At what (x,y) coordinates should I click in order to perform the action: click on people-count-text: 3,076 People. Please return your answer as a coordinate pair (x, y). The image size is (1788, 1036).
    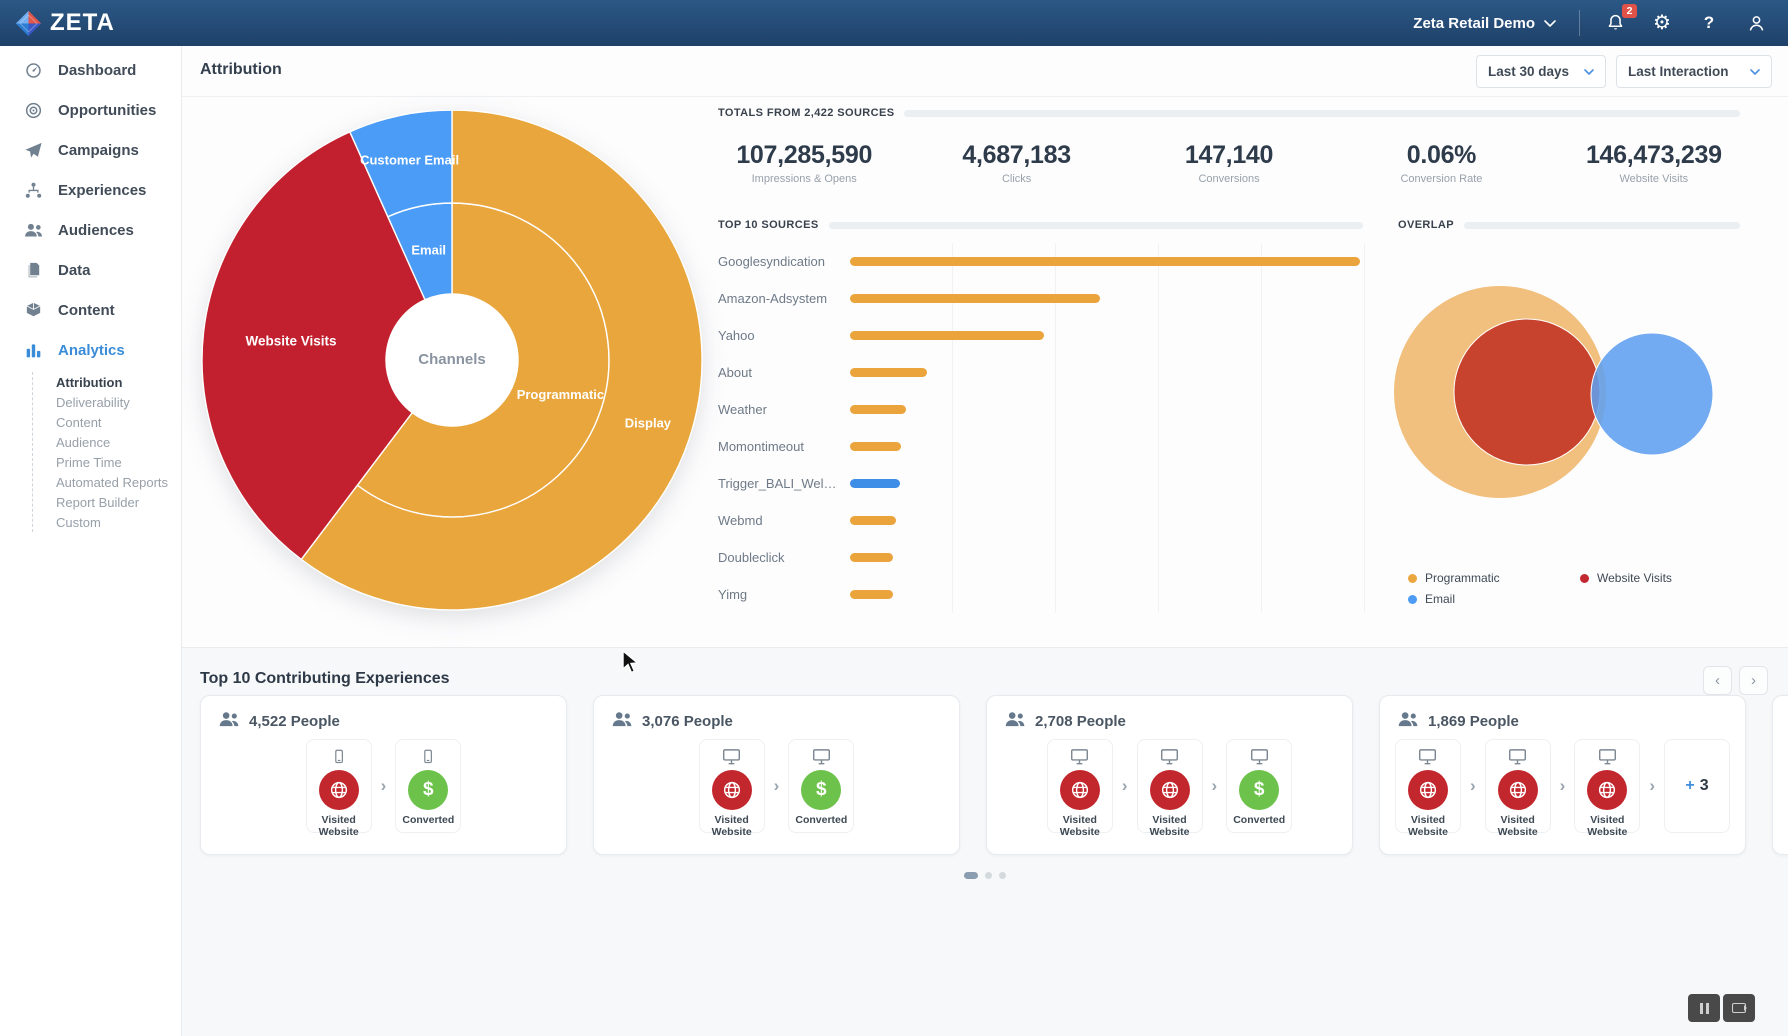
    Looking at the image, I should click on (687, 721).